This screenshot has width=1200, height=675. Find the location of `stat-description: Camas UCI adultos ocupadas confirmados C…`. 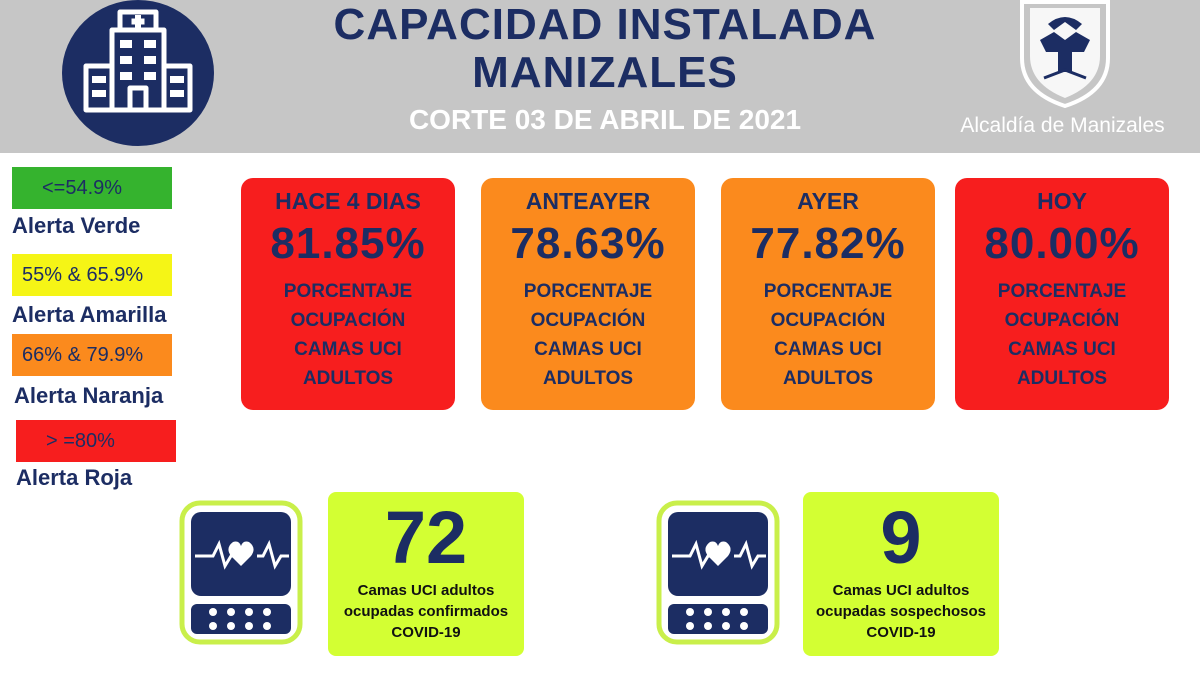

stat-description: Camas UCI adultos ocupadas confirmados C… is located at coordinates (426, 611).